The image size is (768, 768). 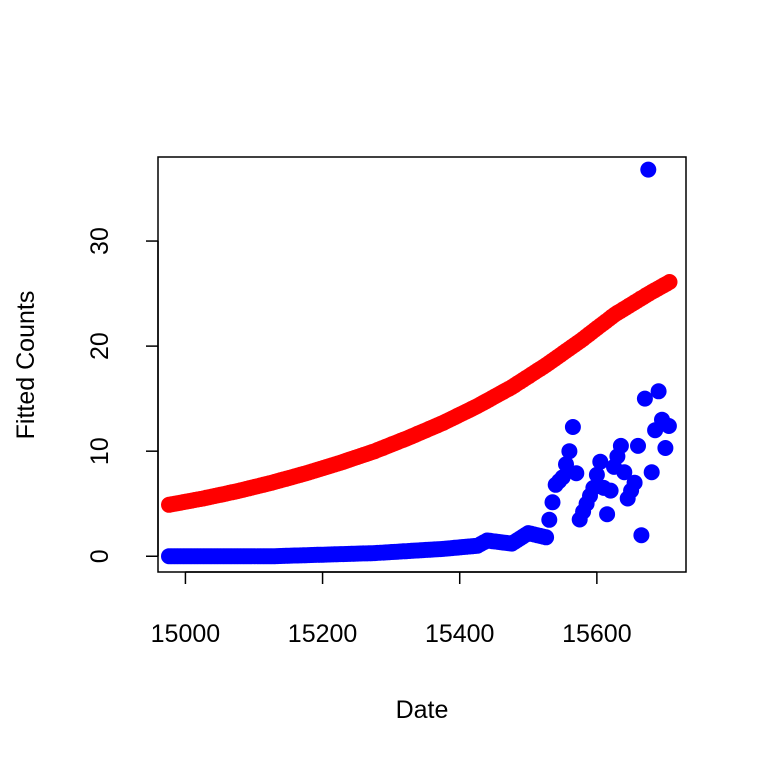 What do you see at coordinates (186, 634) in the screenshot?
I see `x-tick-label: 15000` at bounding box center [186, 634].